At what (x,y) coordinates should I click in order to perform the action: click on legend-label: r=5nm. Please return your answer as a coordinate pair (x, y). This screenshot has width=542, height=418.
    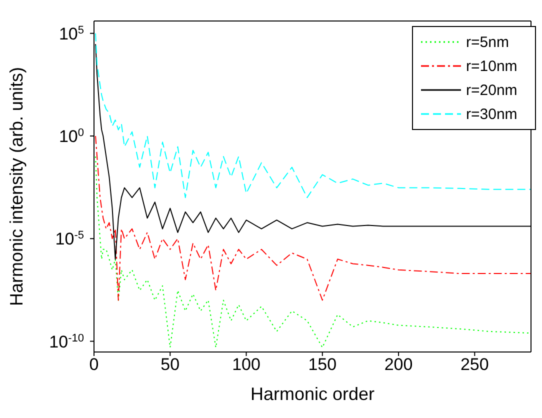
    Looking at the image, I should click on (487, 42).